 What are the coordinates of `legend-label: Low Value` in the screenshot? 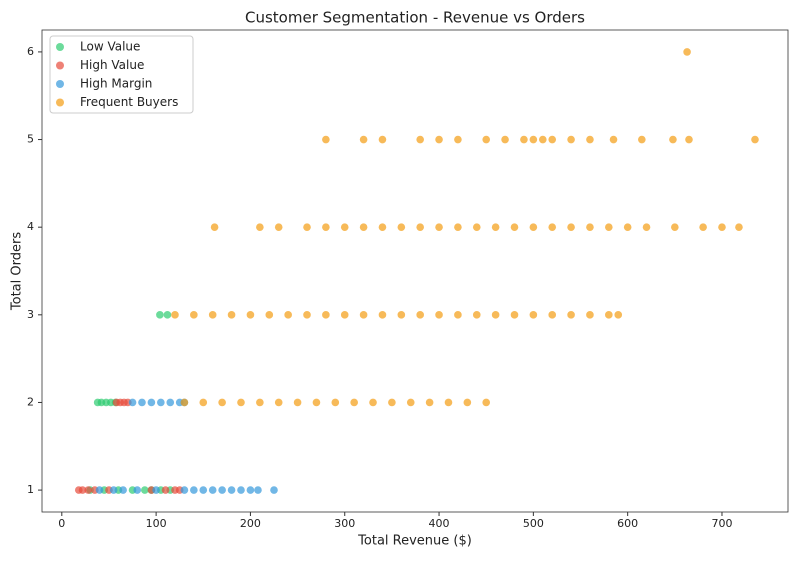 It's located at (110, 47).